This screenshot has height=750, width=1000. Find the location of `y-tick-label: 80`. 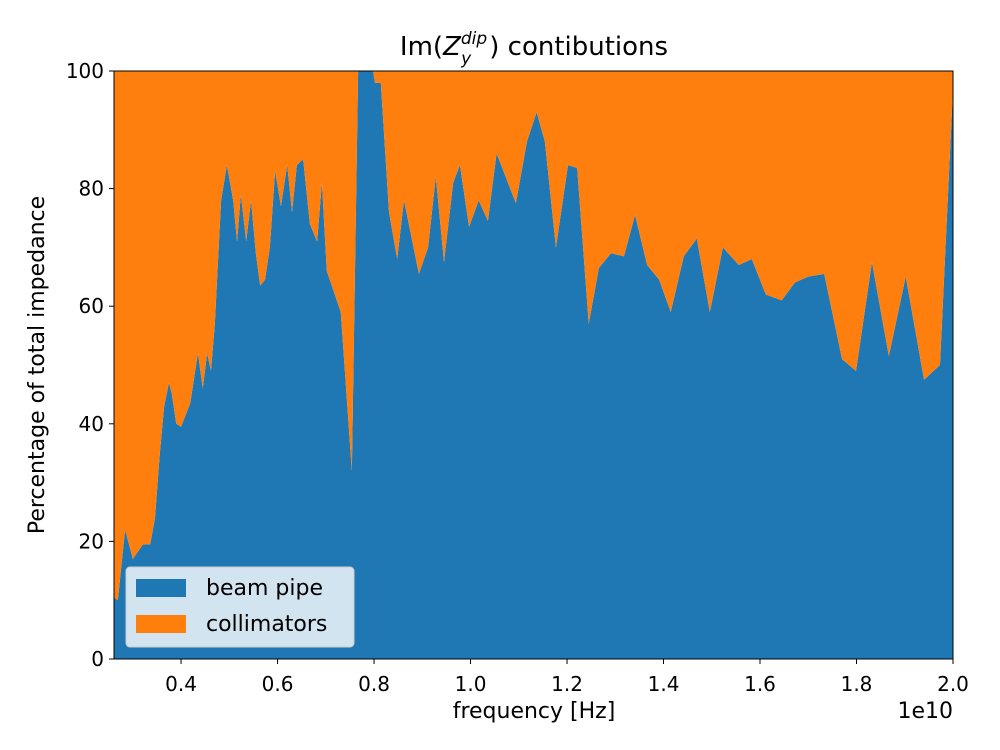

y-tick-label: 80 is located at coordinates (91, 189).